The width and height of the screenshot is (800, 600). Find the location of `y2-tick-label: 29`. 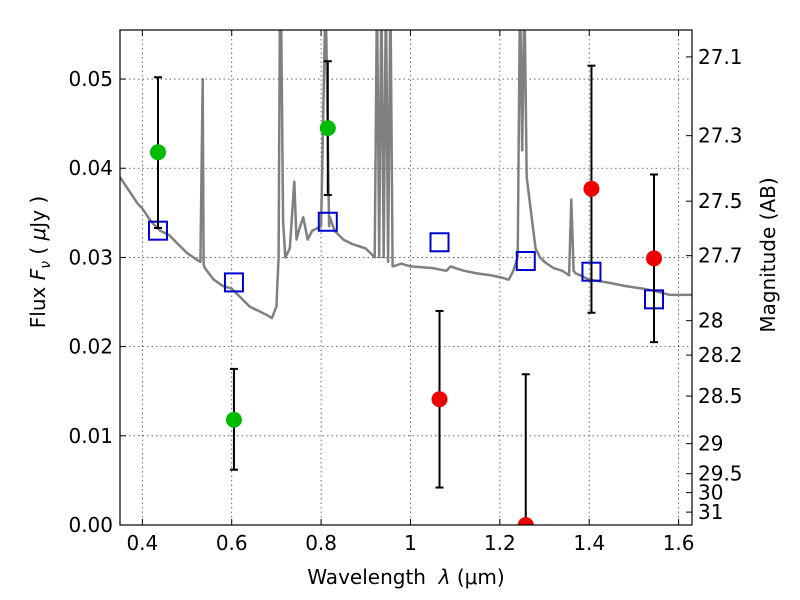

y2-tick-label: 29 is located at coordinates (710, 444).